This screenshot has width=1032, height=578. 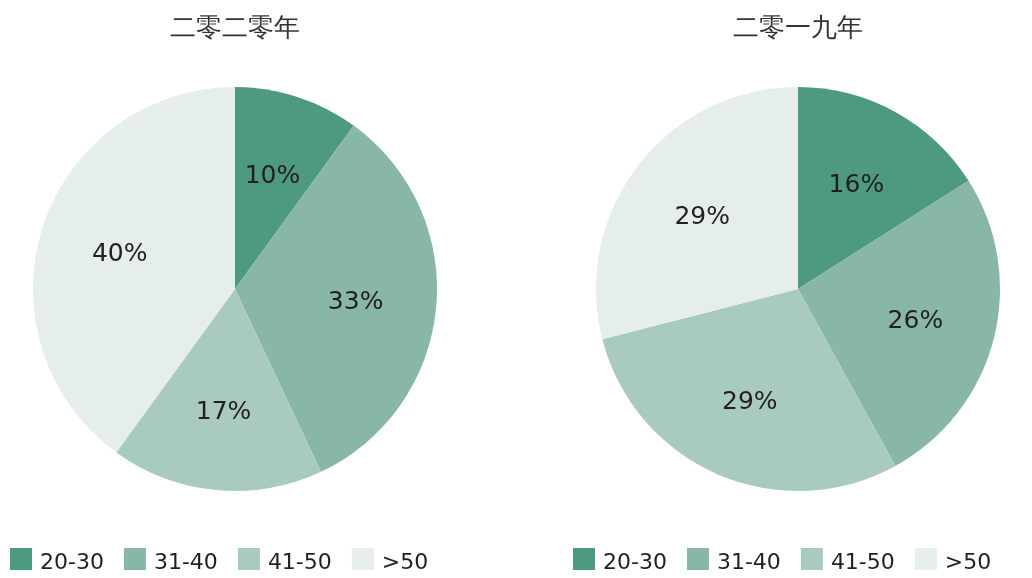 I want to click on data-label: 33%, so click(x=355, y=301).